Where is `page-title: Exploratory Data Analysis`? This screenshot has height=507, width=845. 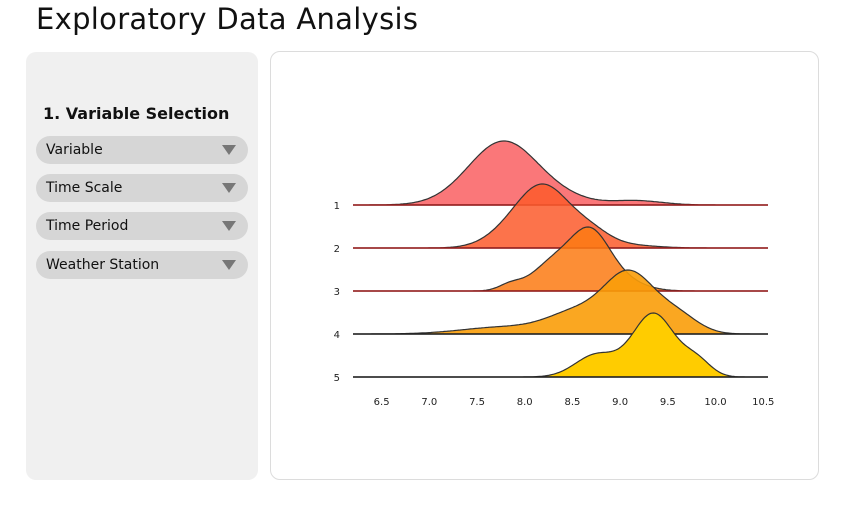 page-title: Exploratory Data Analysis is located at coordinates (227, 19).